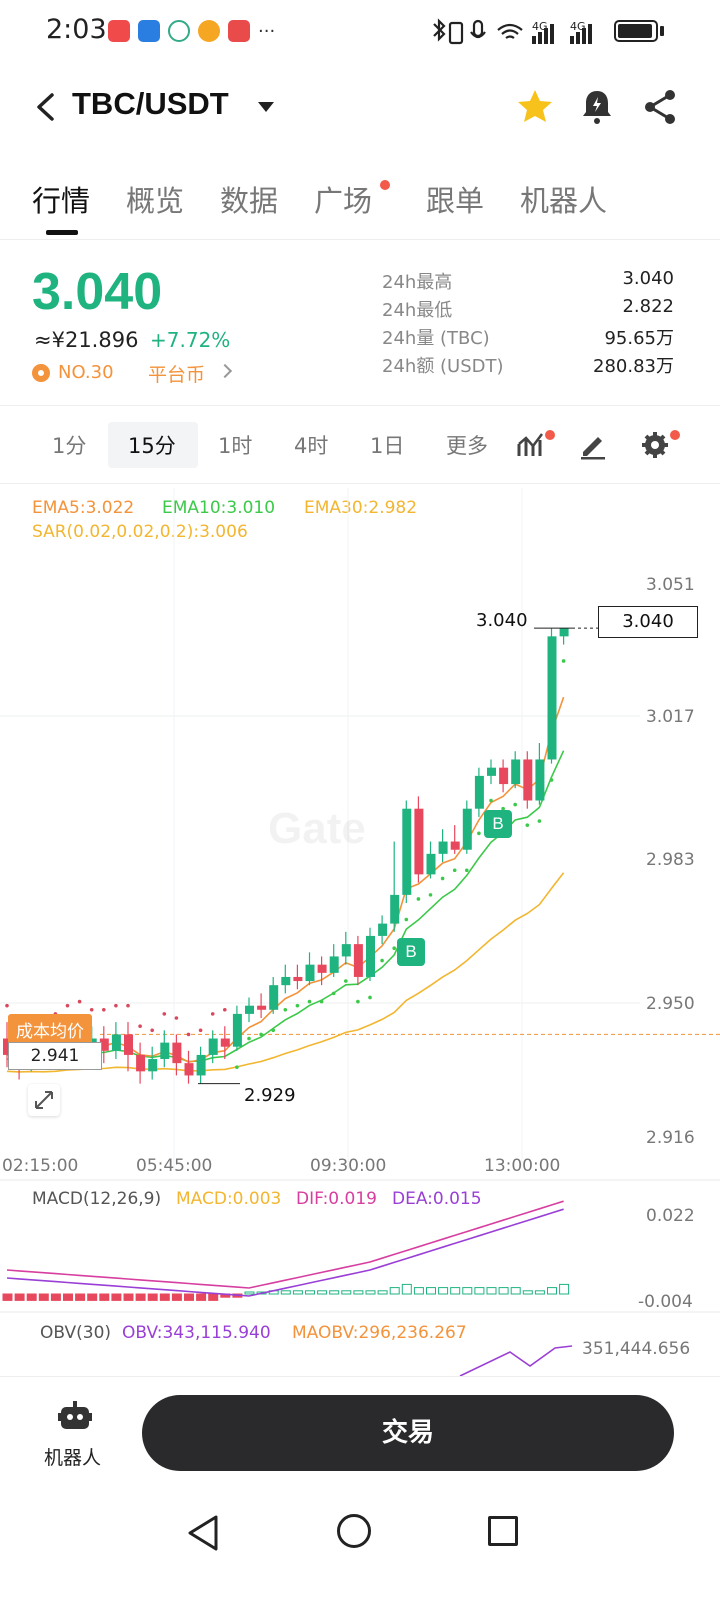 Image resolution: width=720 pixels, height=1600 pixels. I want to click on tab-market: 行情, so click(61, 201).